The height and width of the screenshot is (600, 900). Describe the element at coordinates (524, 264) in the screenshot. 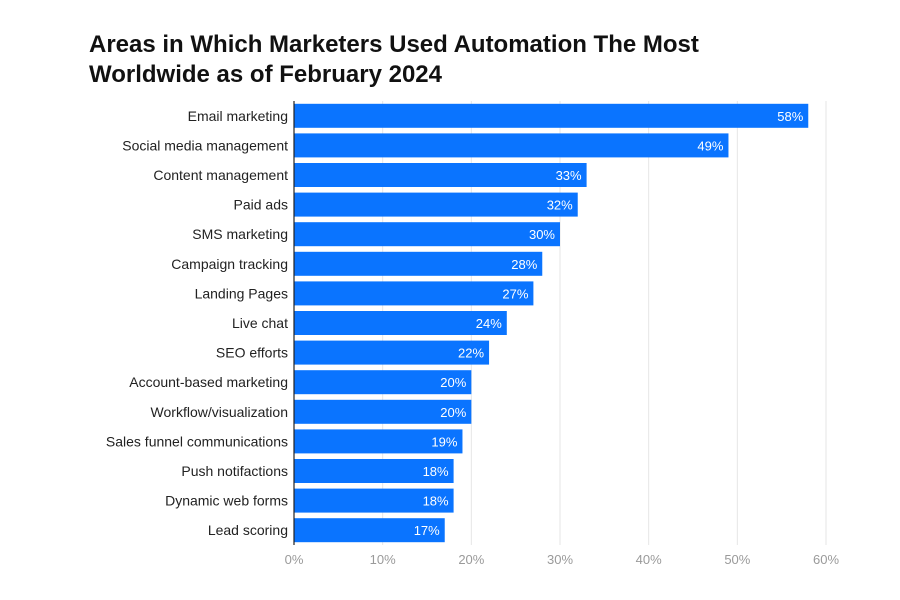

I see `value-label: 28%` at that location.